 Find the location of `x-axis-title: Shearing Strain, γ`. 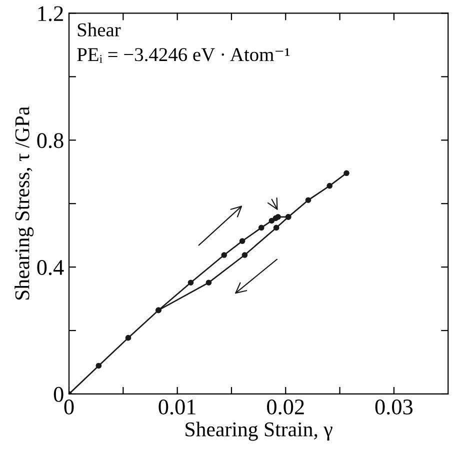

x-axis-title: Shearing Strain, γ is located at coordinates (259, 431).